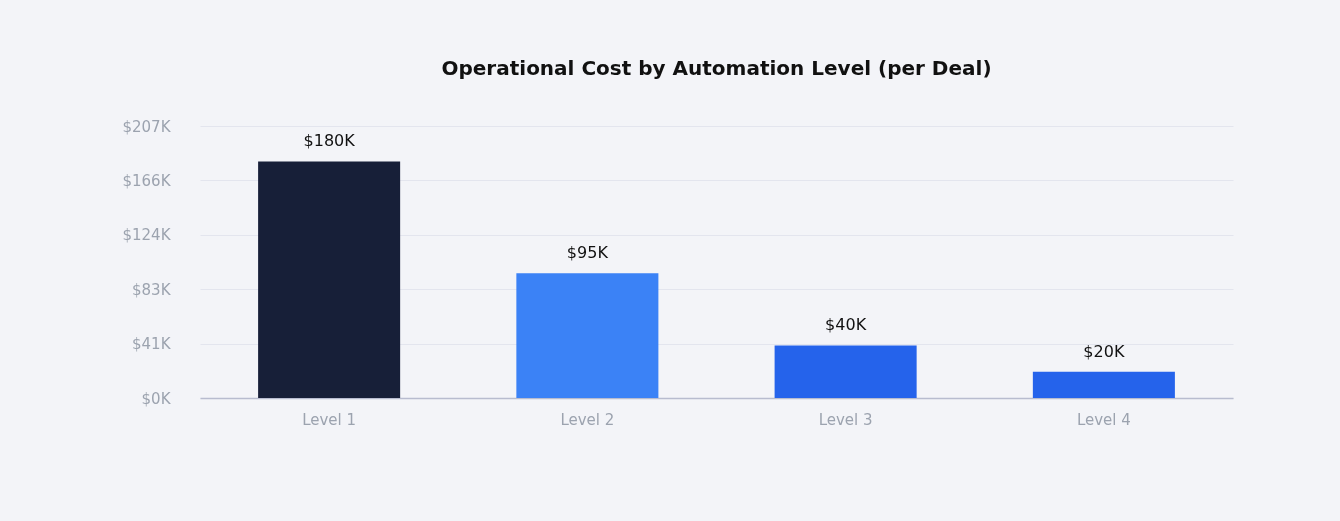 The width and height of the screenshot is (1340, 521). I want to click on y-tick-label: $41K, so click(152, 344).